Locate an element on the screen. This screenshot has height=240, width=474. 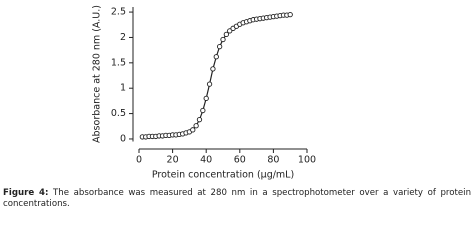
x-tick-label: 40 is located at coordinates (206, 160).